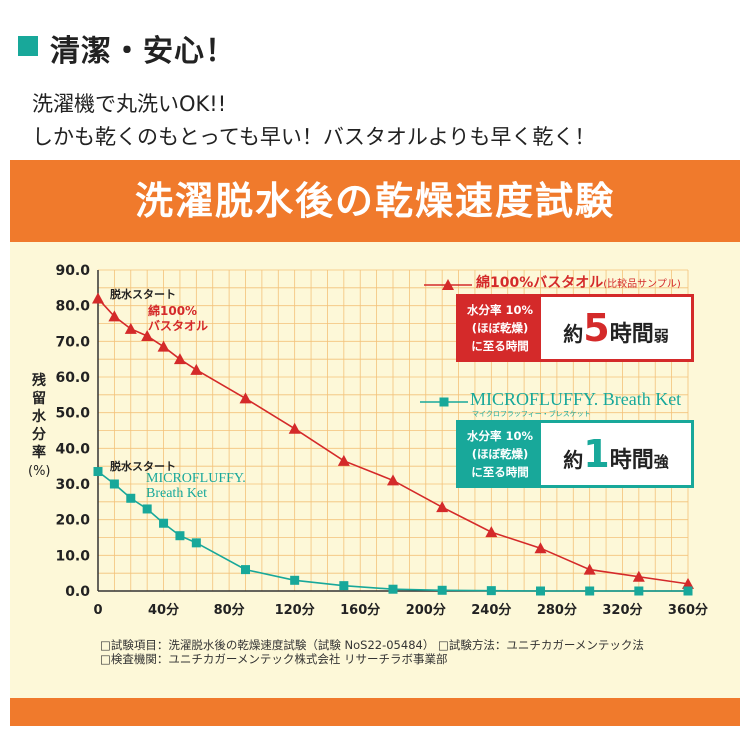 Image resolution: width=750 pixels, height=750 pixels. Describe the element at coordinates (72, 307) in the screenshot. I see `y-tick-label: 80.0` at that location.